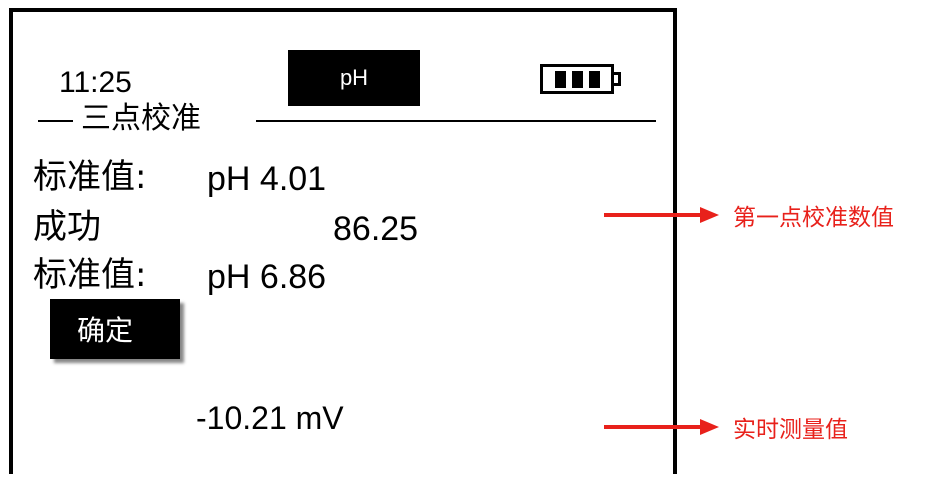 The width and height of the screenshot is (944, 478). Describe the element at coordinates (270, 418) in the screenshot. I see `live-mv-reading: -10.21 mV` at that location.